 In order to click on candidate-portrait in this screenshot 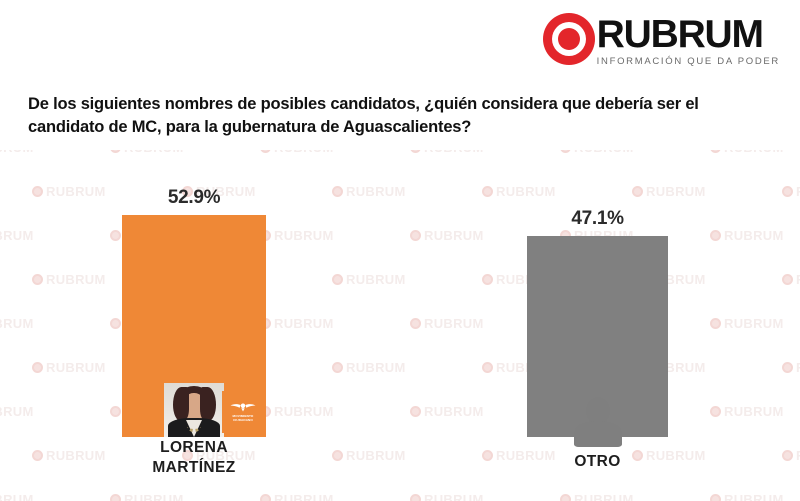, I will do `click(194, 410)`.